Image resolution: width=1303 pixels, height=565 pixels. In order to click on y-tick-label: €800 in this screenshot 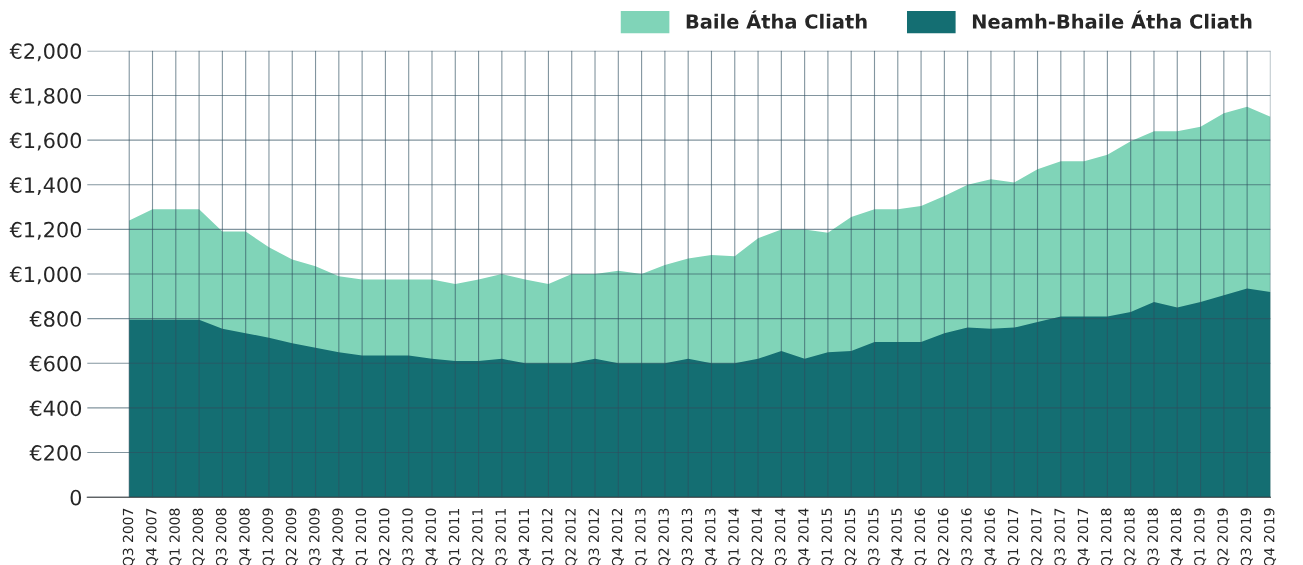, I will do `click(55, 319)`.